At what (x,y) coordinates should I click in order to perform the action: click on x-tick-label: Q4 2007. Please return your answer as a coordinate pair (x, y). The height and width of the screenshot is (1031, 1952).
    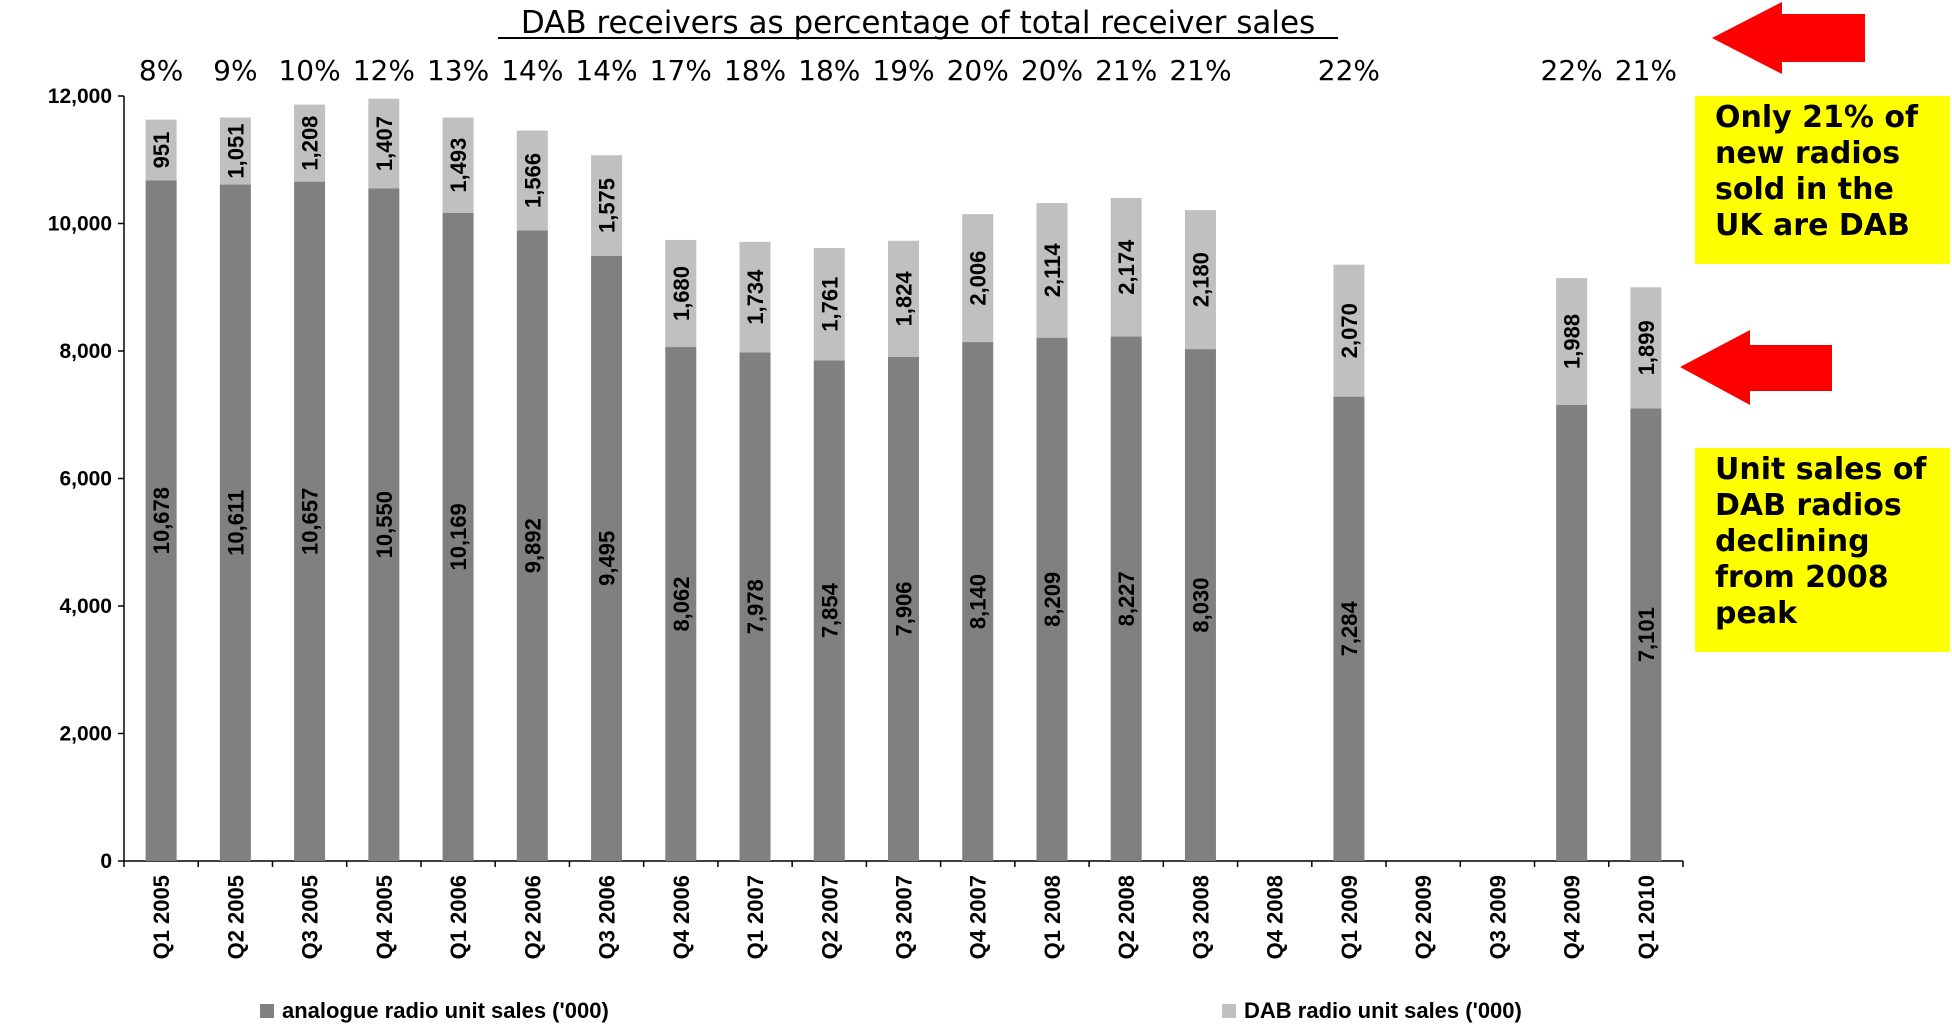
    Looking at the image, I should click on (978, 917).